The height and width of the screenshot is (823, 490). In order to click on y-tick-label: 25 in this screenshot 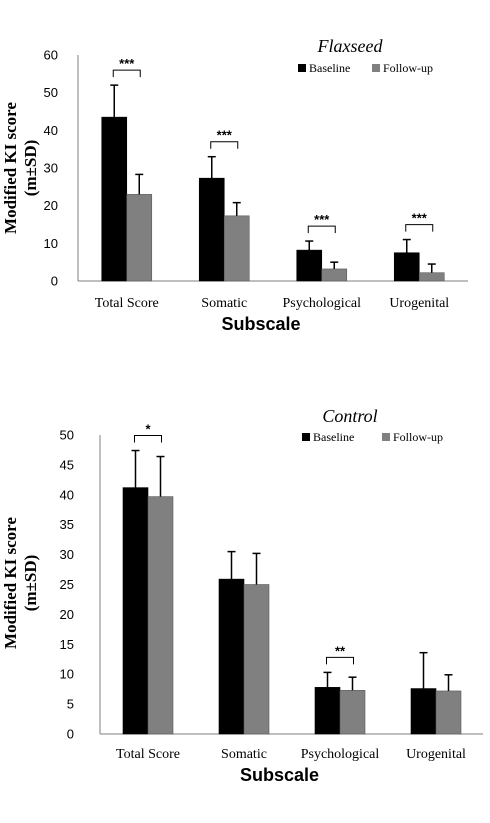, I will do `click(67, 584)`.